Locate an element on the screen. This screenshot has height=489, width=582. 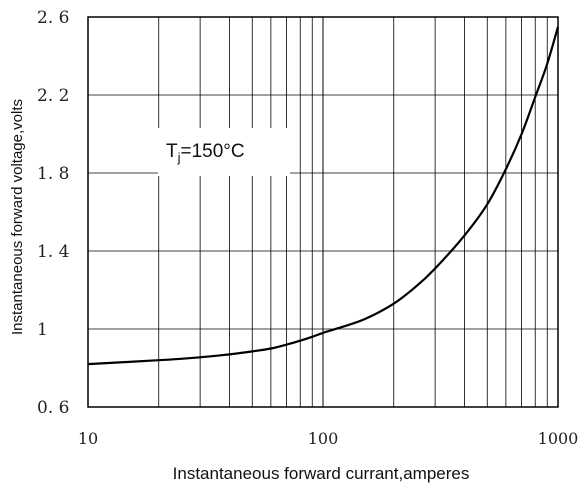
annotation-background is located at coordinates (224, 152).